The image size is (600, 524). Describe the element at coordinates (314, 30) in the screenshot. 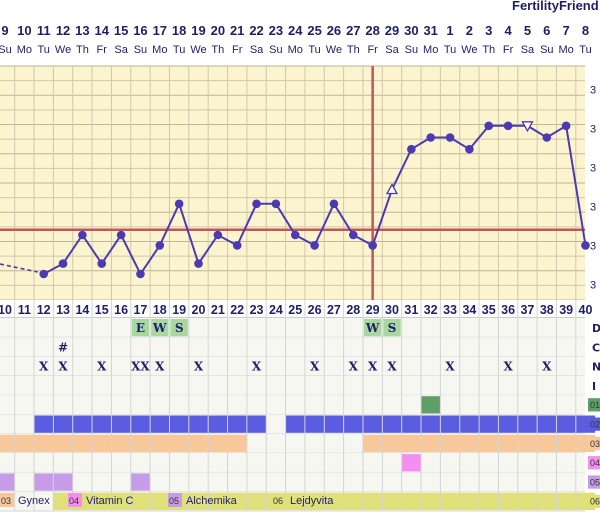

I see `date-label: 25` at that location.